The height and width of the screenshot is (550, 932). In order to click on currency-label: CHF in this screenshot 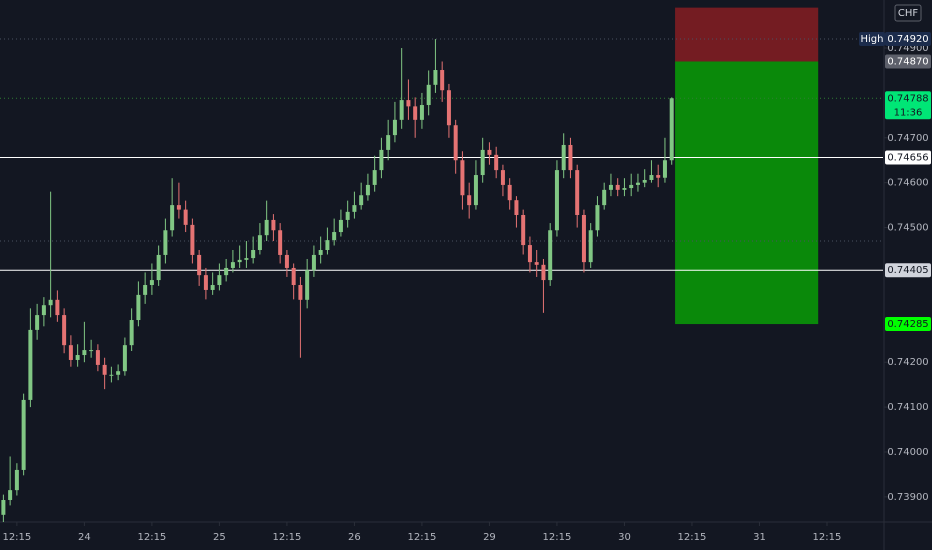, I will do `click(908, 13)`.